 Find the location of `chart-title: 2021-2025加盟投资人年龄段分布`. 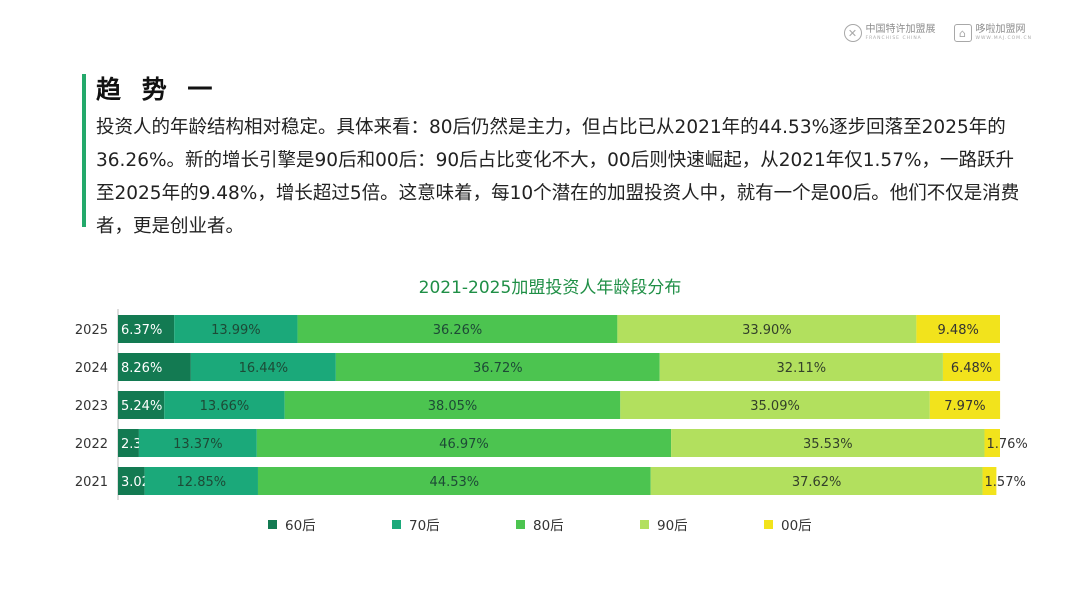

chart-title: 2021-2025加盟投资人年龄段分布 is located at coordinates (550, 288).